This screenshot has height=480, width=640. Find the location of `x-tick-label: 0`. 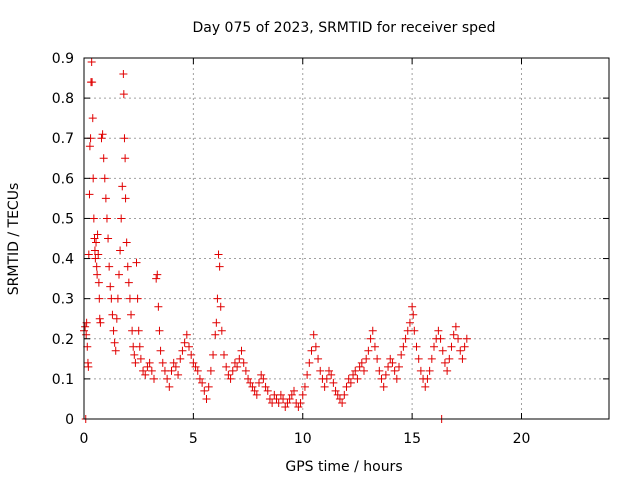

x-tick-label: 0 is located at coordinates (84, 439).